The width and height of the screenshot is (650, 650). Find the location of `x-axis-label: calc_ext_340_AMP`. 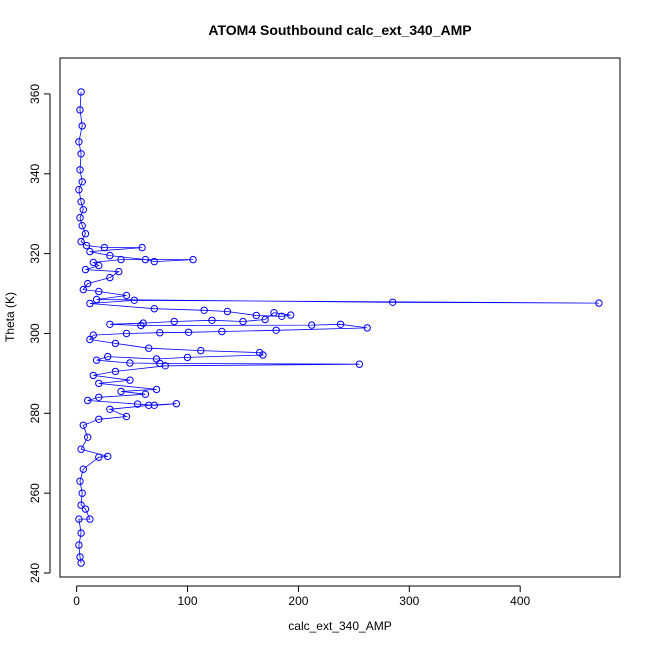

x-axis-label: calc_ext_340_AMP is located at coordinates (339, 626).